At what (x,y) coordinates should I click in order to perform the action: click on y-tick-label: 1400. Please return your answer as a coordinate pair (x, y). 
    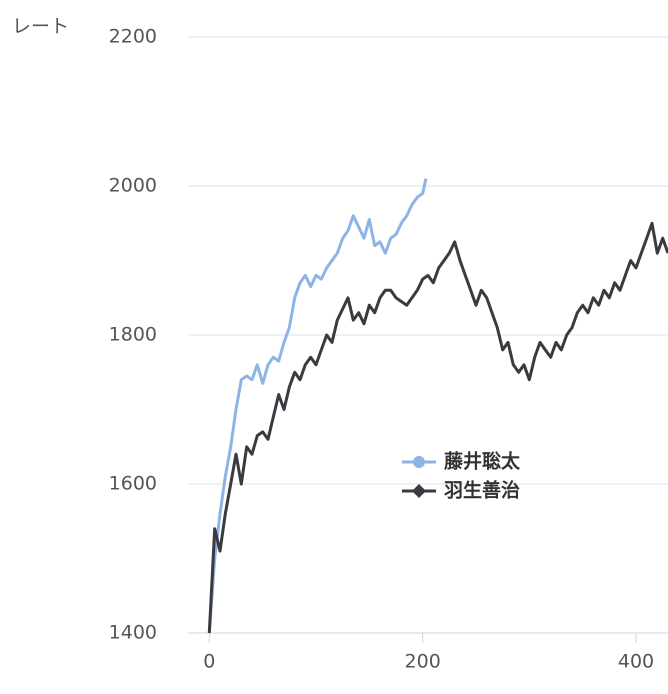
    Looking at the image, I should click on (133, 633).